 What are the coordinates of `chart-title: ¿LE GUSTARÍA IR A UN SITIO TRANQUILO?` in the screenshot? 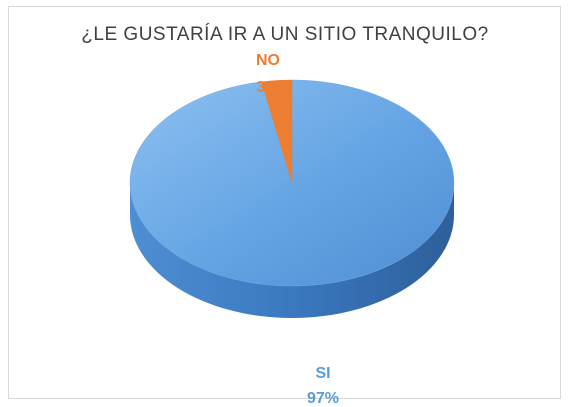 It's located at (285, 34).